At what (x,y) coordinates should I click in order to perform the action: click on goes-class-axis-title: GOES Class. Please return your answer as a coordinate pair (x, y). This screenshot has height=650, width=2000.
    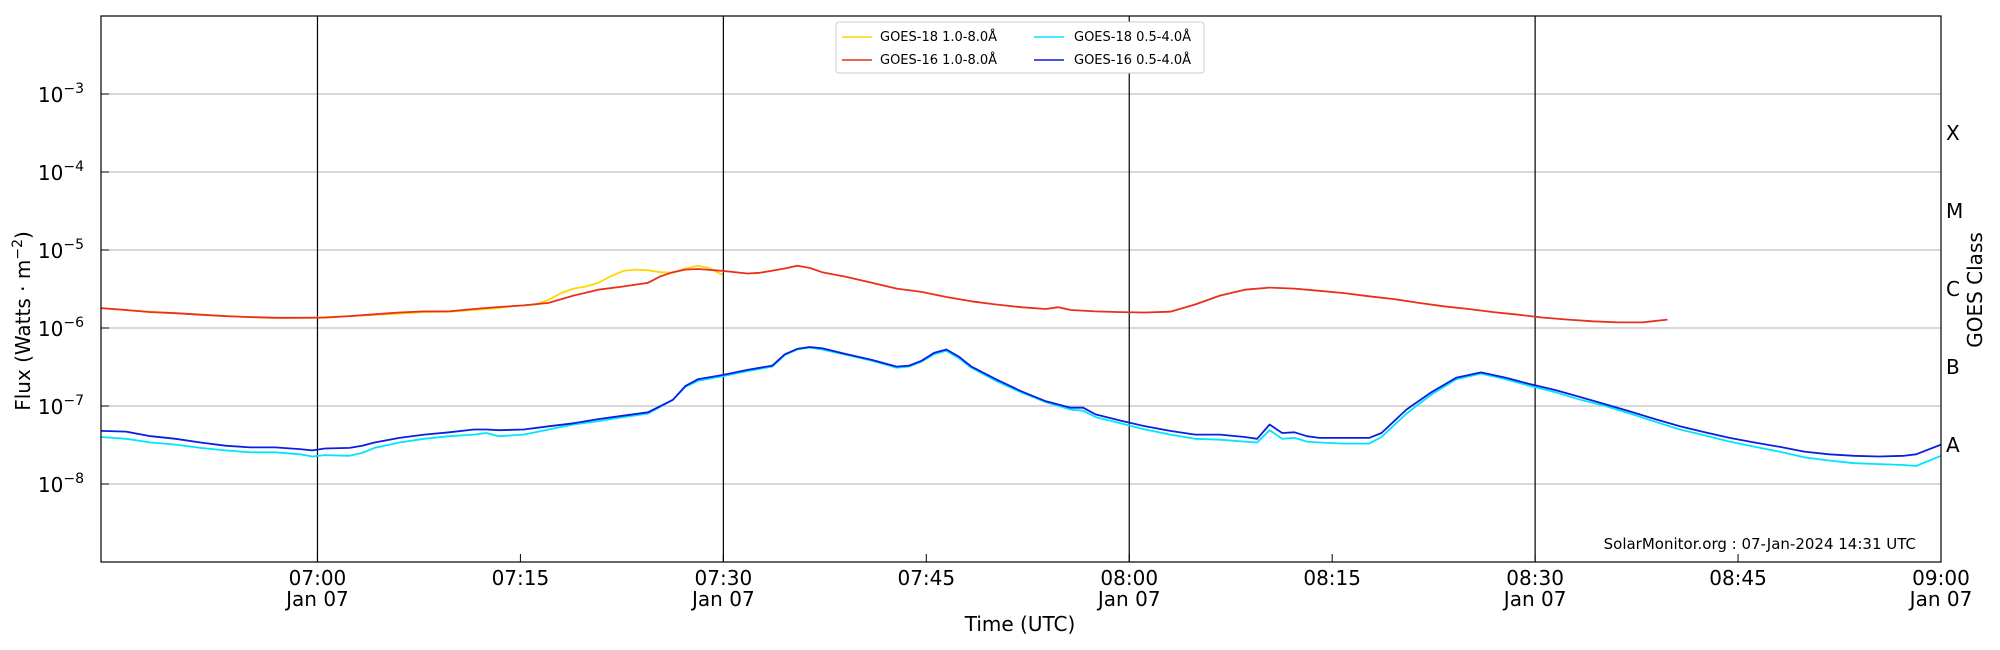
    Looking at the image, I should click on (1975, 290).